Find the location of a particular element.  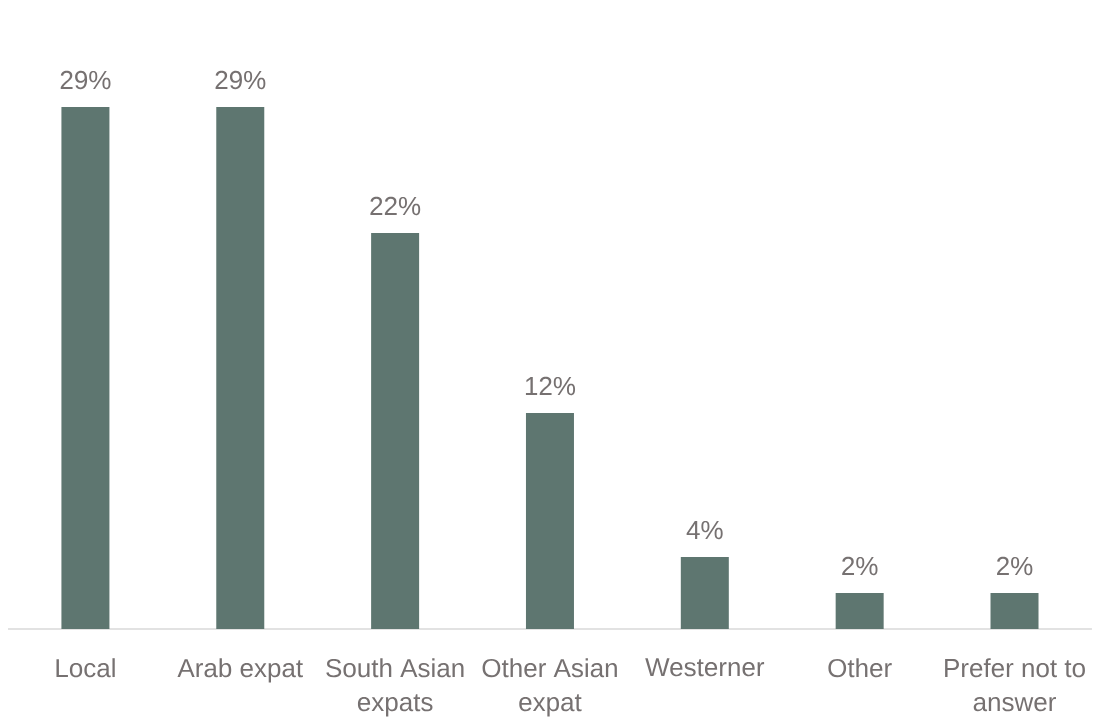

x-tick-label: Other is located at coordinates (860, 668).